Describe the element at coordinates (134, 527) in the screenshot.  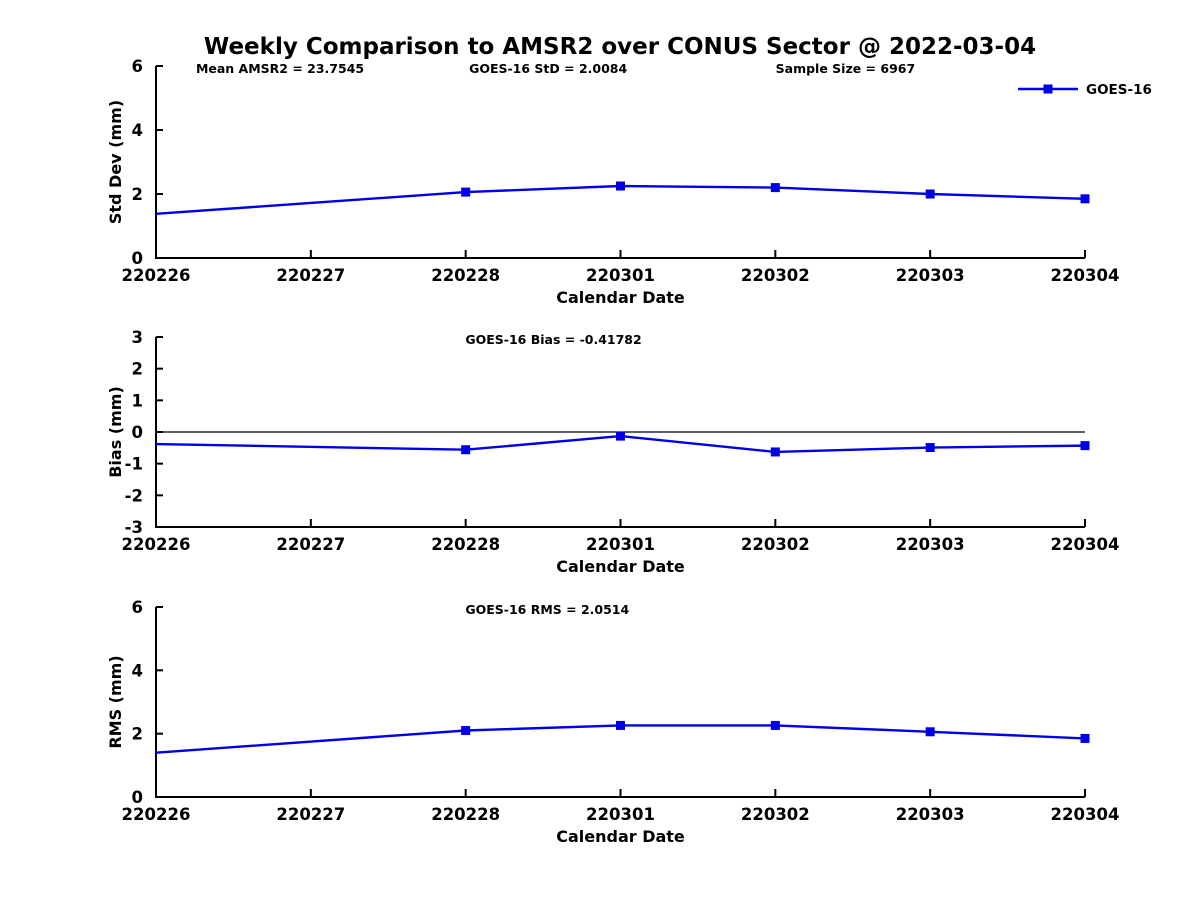
I see `y-tick-label: -3` at that location.